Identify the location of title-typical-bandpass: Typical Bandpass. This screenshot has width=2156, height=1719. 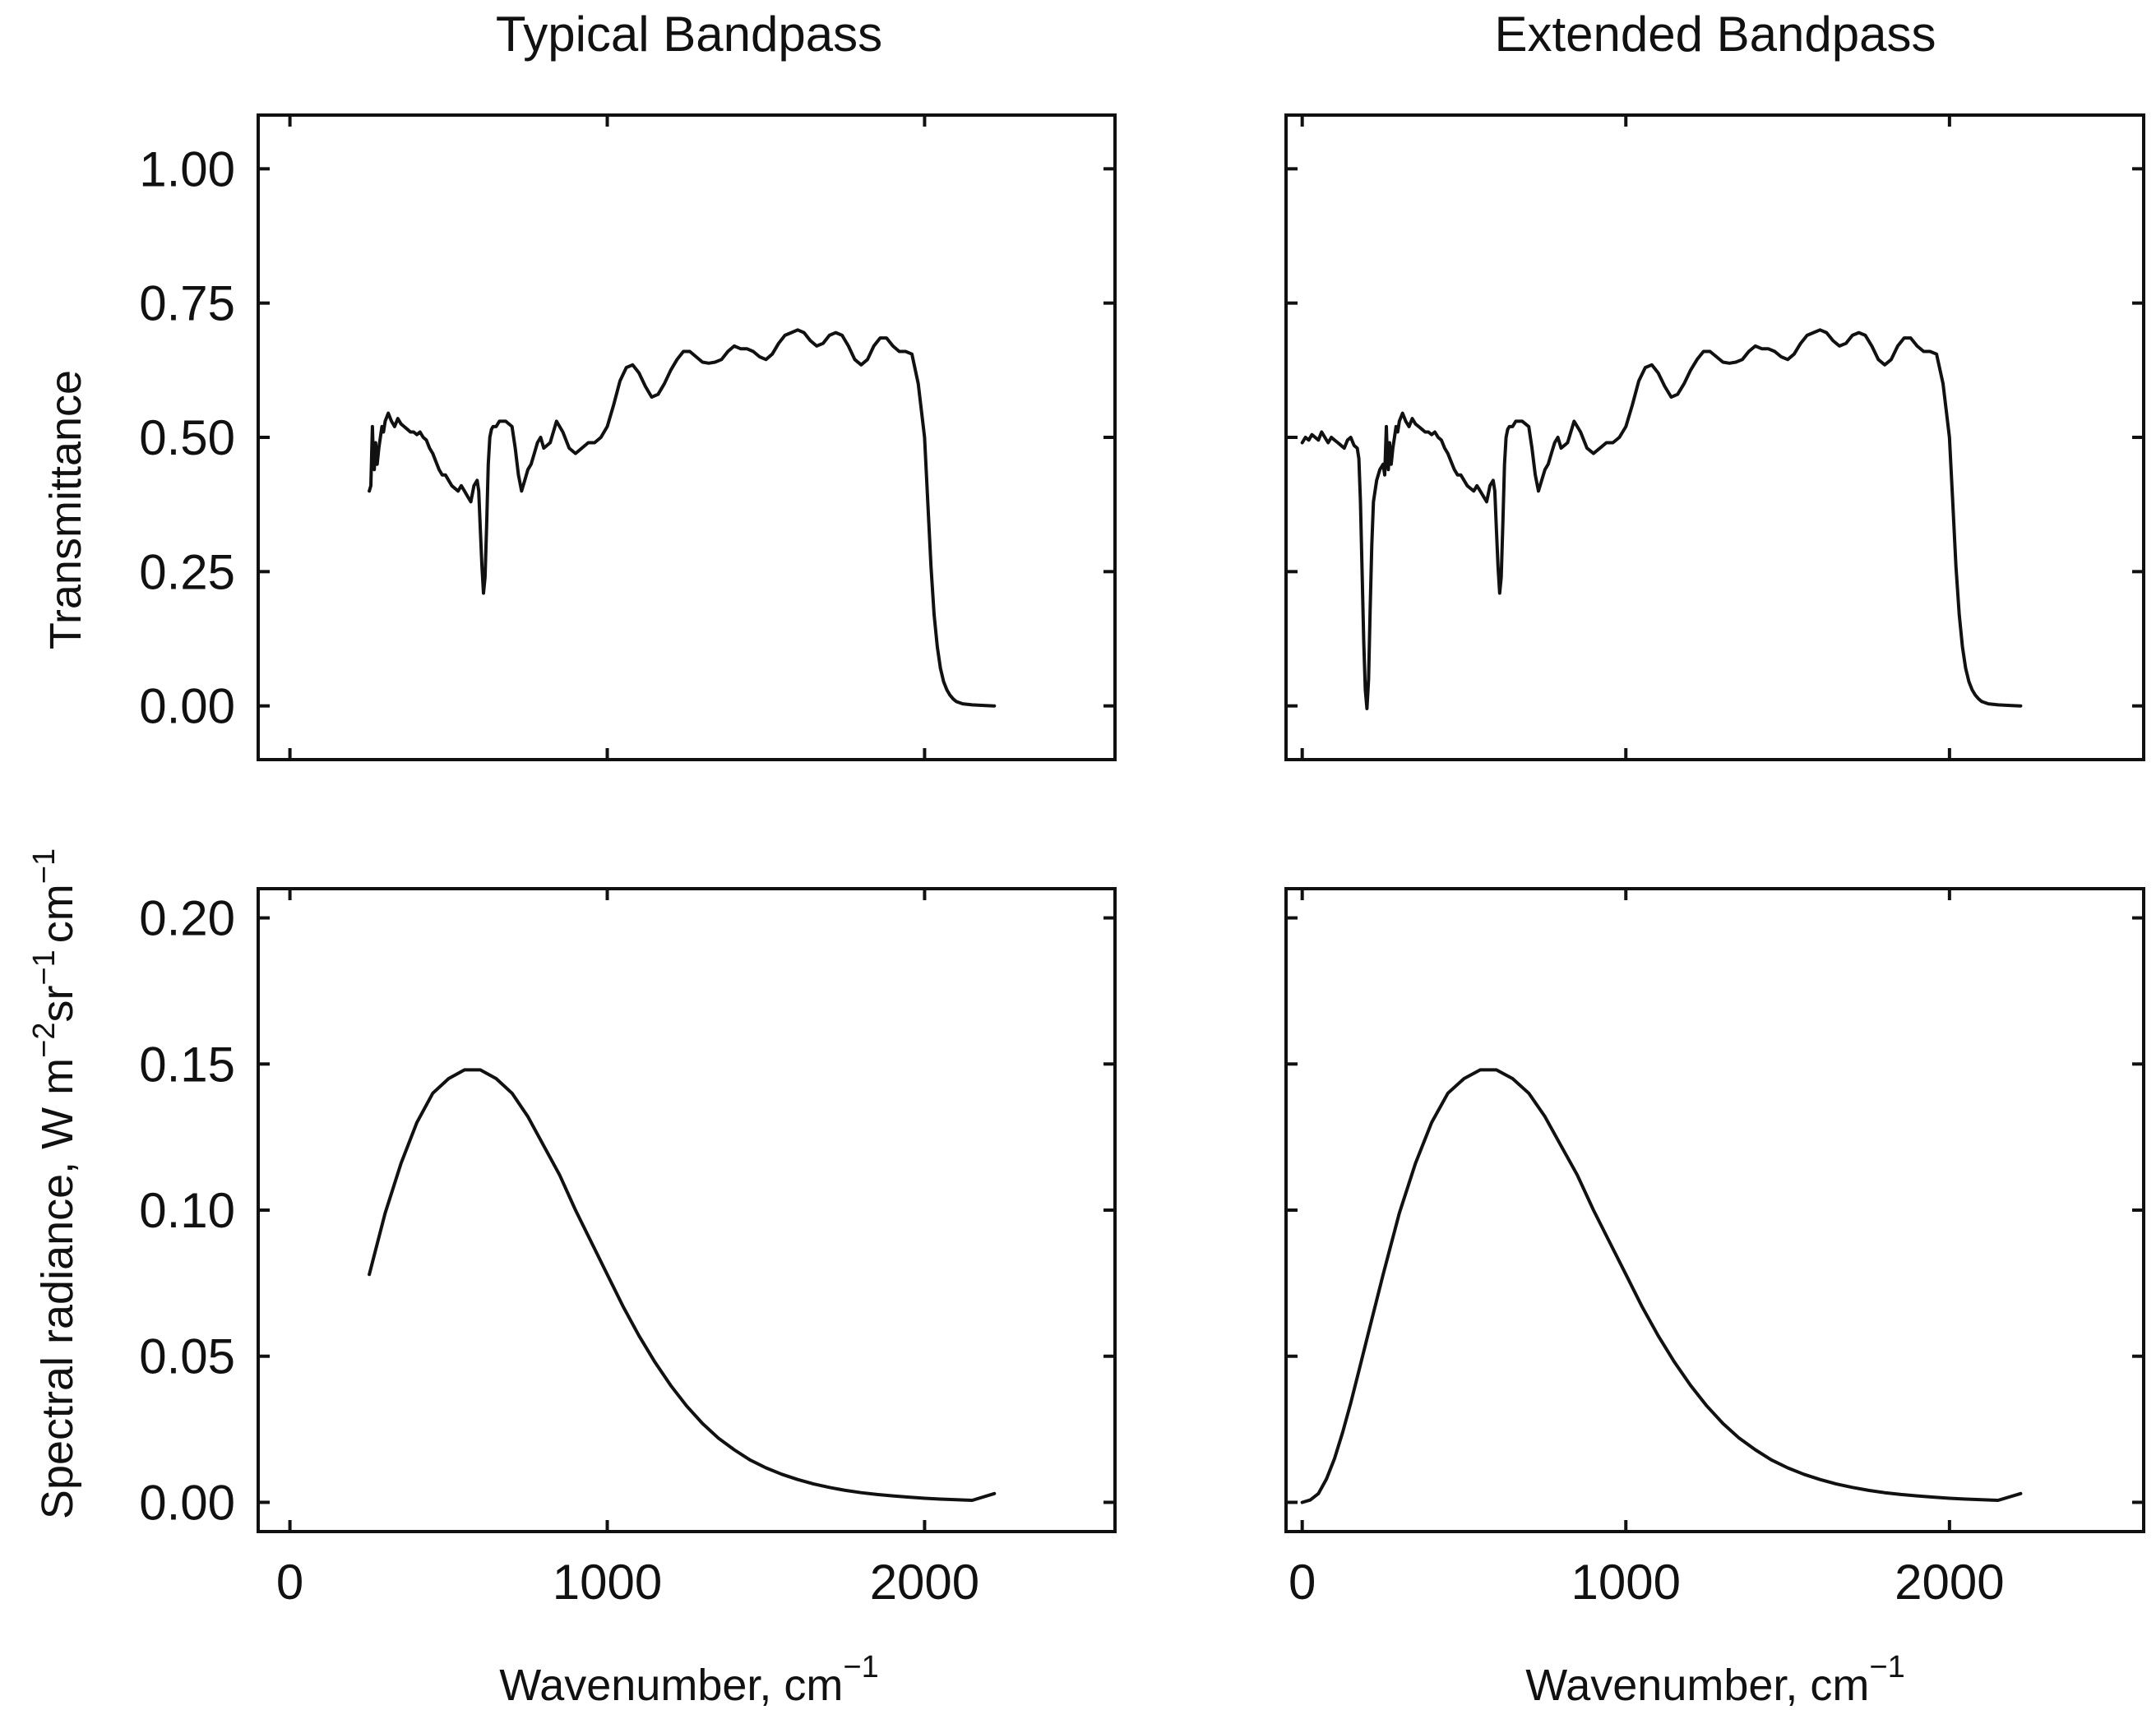
(689, 34).